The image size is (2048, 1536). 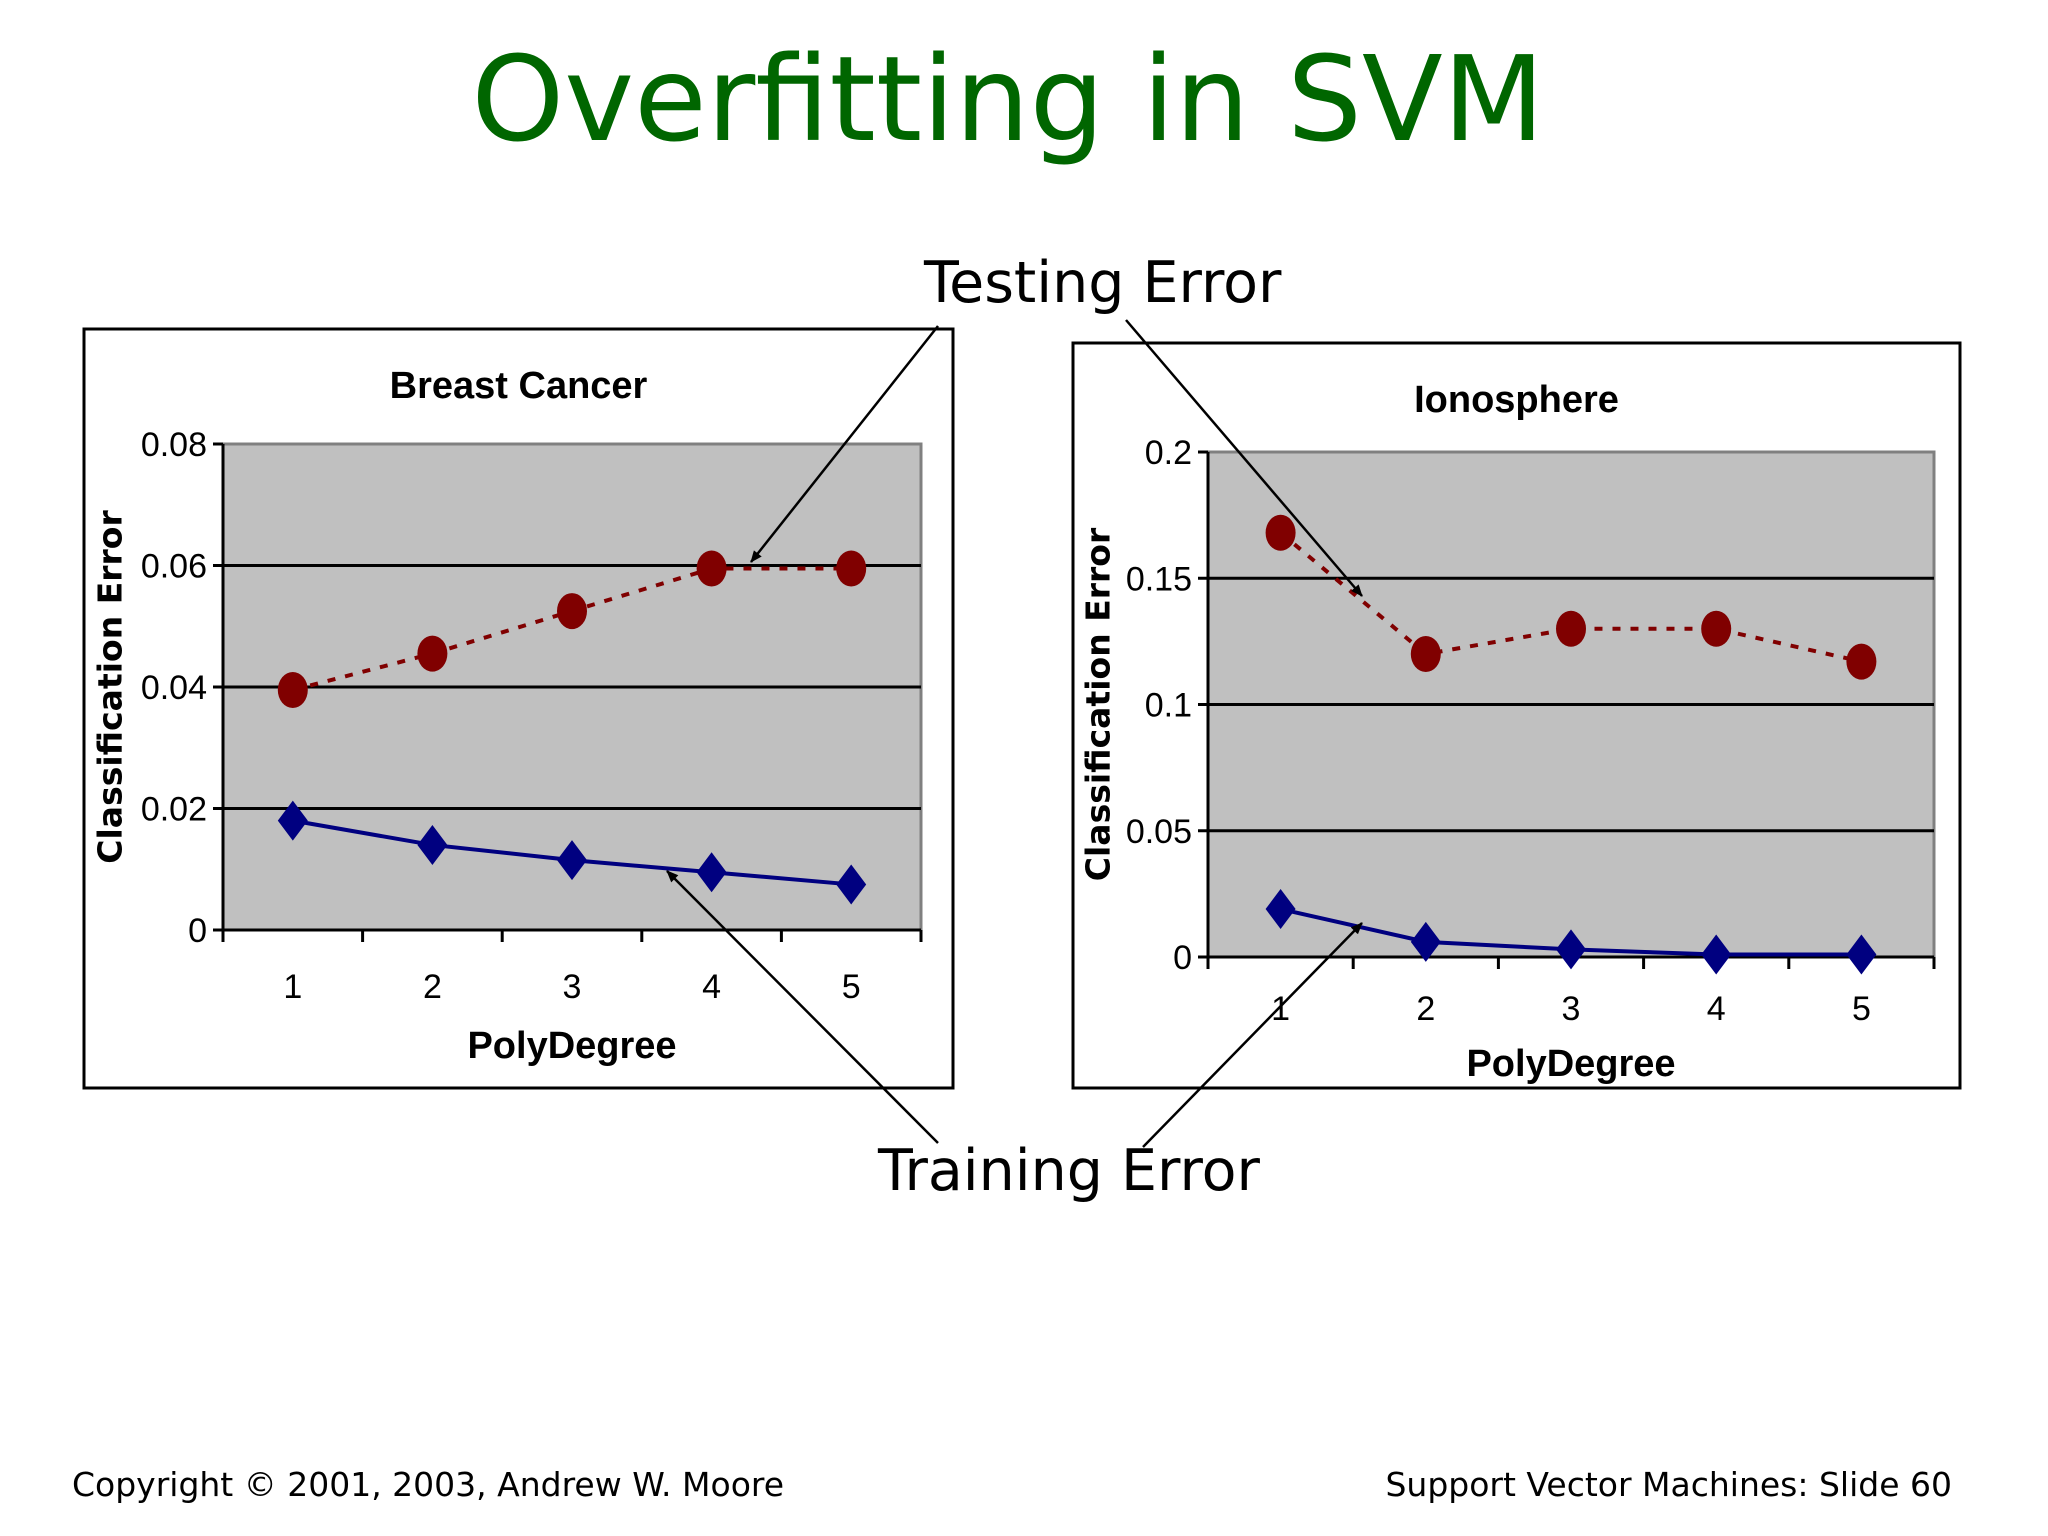 What do you see at coordinates (1069, 1171) in the screenshot?
I see `training-error-annotation: Training Error` at bounding box center [1069, 1171].